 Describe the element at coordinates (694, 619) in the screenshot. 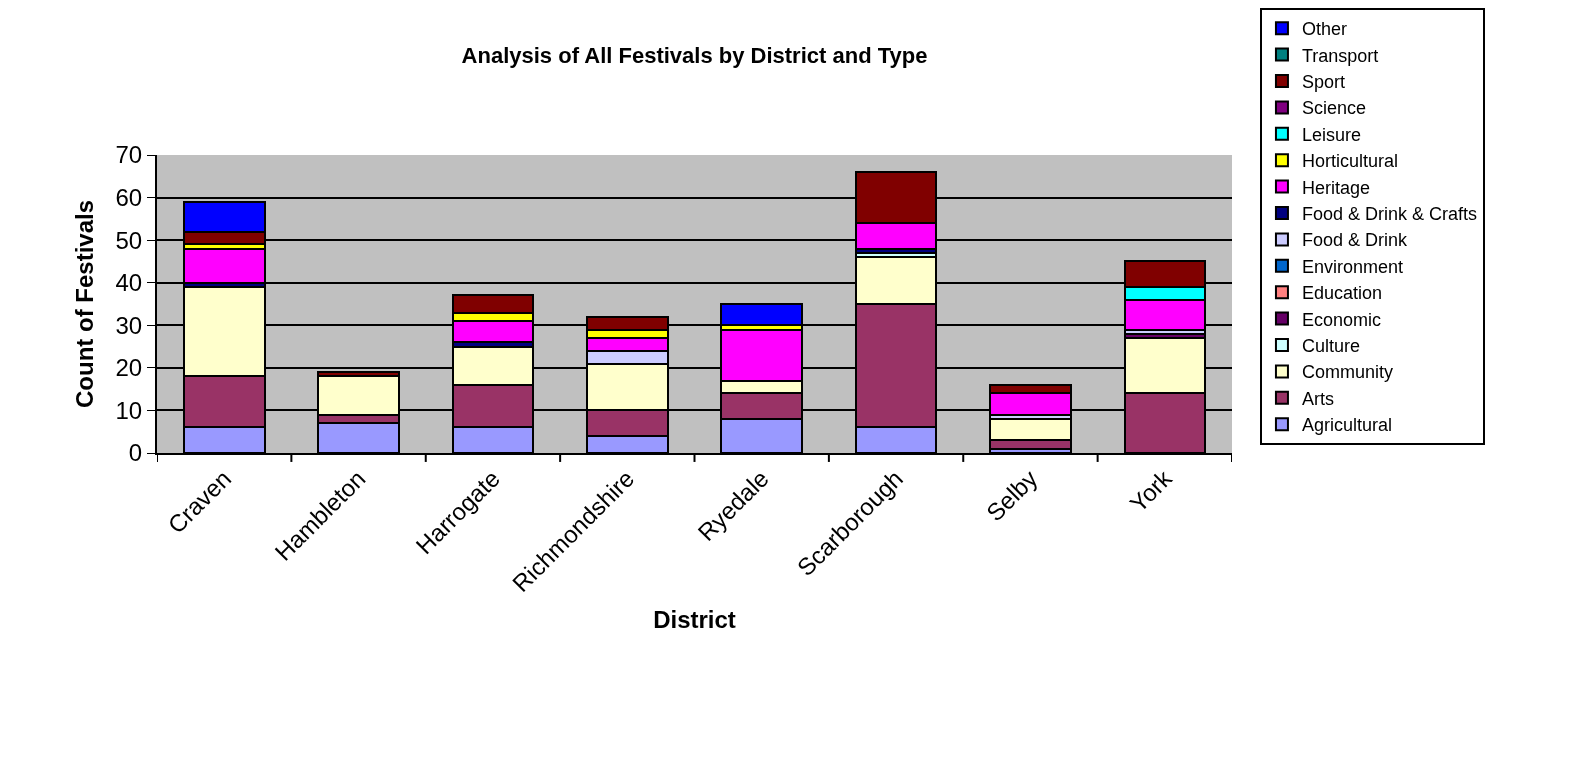

I see `x-axis-title: District` at that location.